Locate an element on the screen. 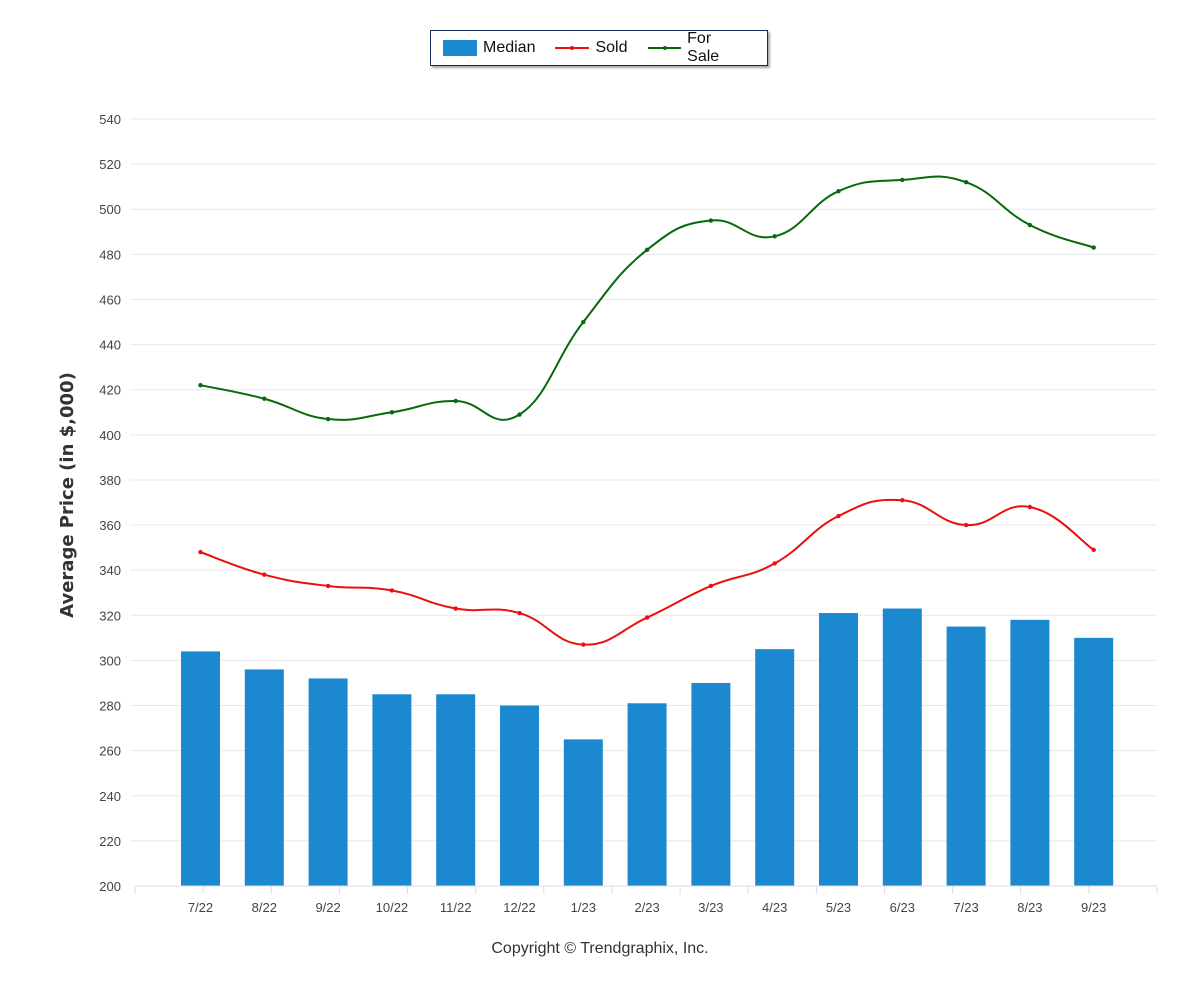 Image resolution: width=1200 pixels, height=1000 pixels. y-tick-label: 440 is located at coordinates (110, 345).